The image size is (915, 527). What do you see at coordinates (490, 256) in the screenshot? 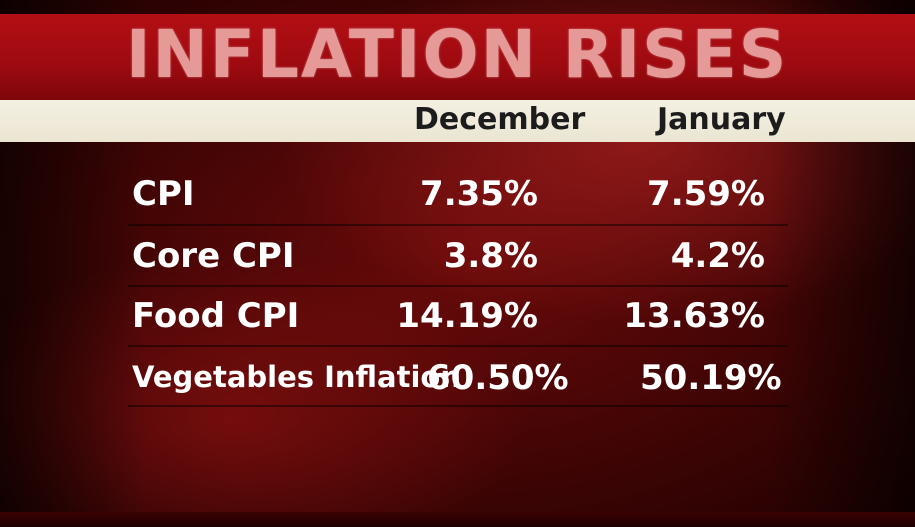
I see `cell-core-cpi-december: 3.8%` at bounding box center [490, 256].